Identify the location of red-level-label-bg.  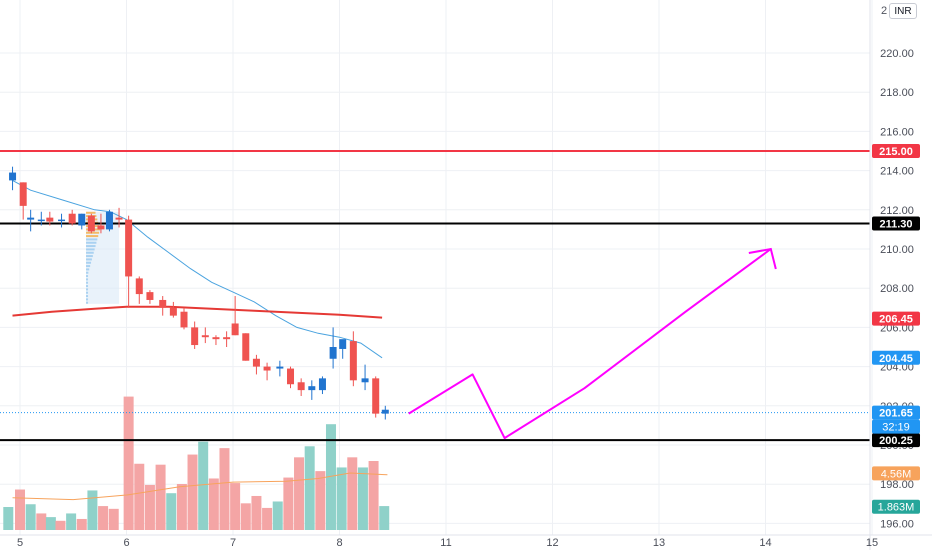
(896, 151).